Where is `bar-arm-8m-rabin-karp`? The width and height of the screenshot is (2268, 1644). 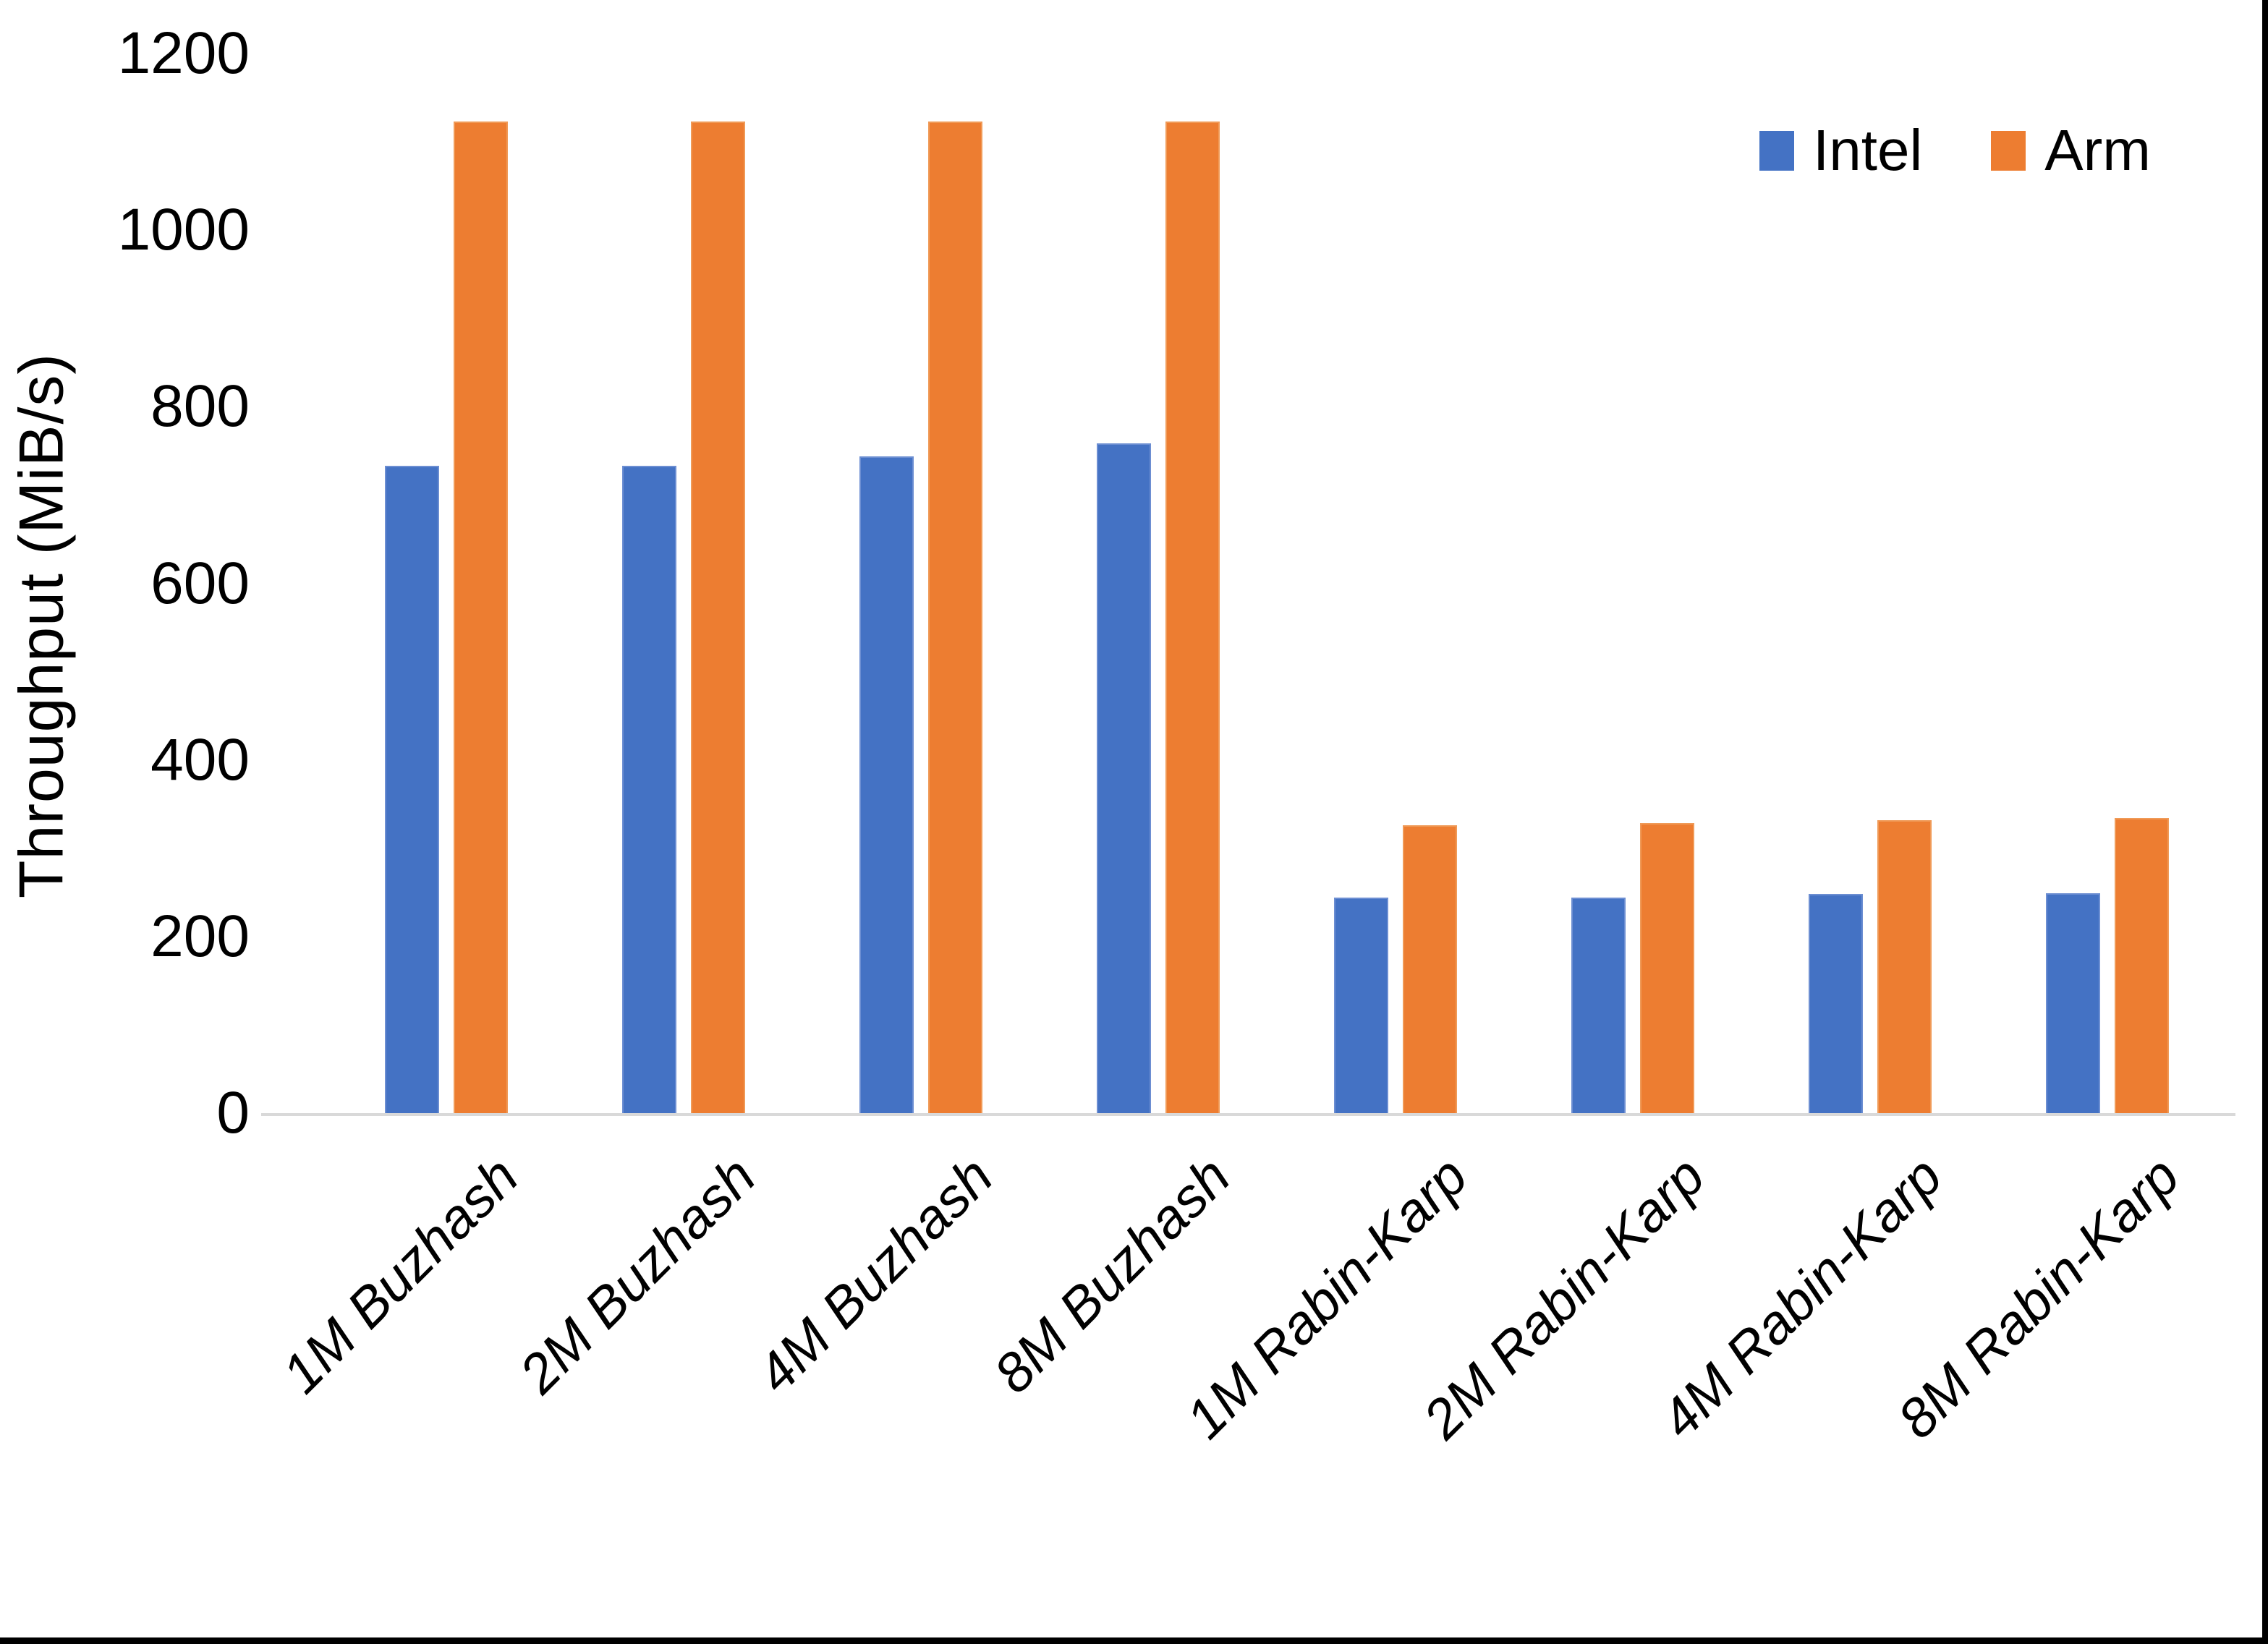 bar-arm-8m-rabin-karp is located at coordinates (2142, 966).